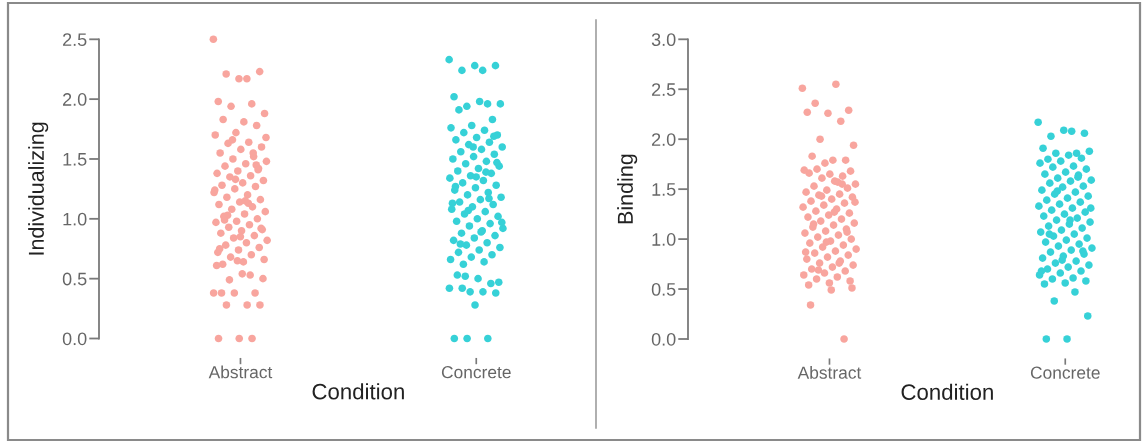  What do you see at coordinates (38, 188) in the screenshot?
I see `y-axis-title: Individualizing` at bounding box center [38, 188].